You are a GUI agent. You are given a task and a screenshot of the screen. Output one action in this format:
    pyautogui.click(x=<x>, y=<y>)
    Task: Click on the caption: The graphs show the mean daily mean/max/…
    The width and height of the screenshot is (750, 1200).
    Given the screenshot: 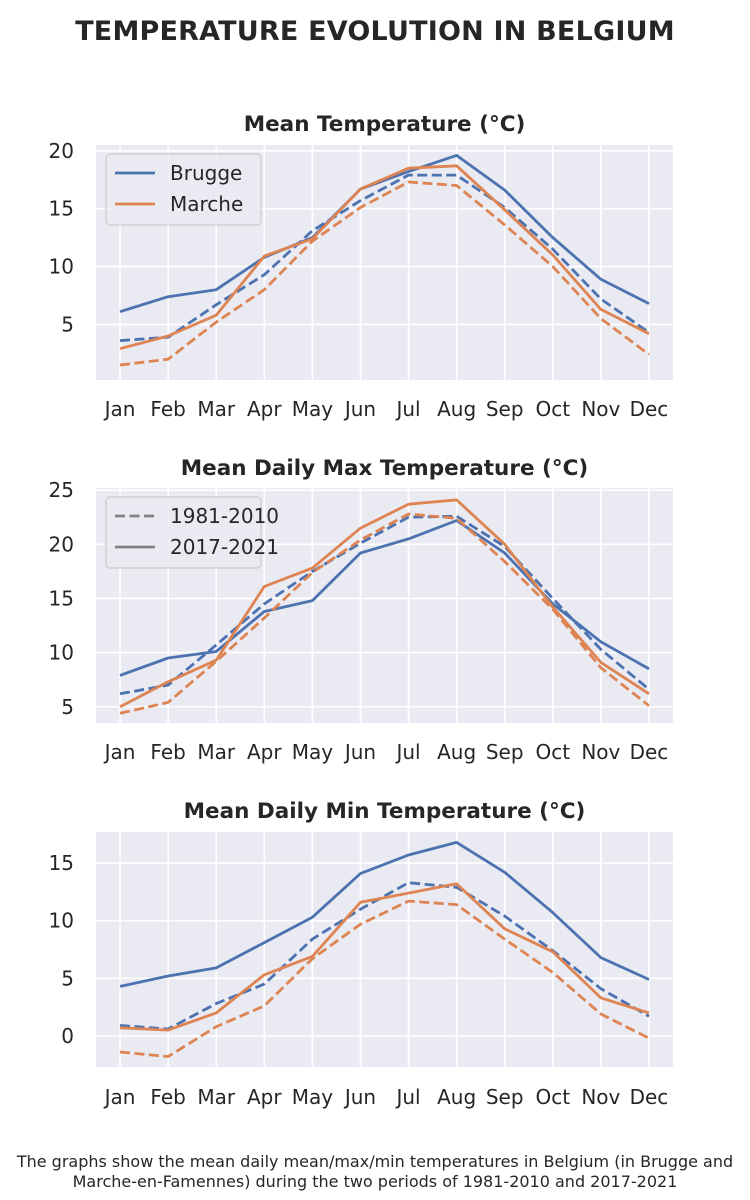 What is the action you would take?
    pyautogui.click(x=375, y=1172)
    